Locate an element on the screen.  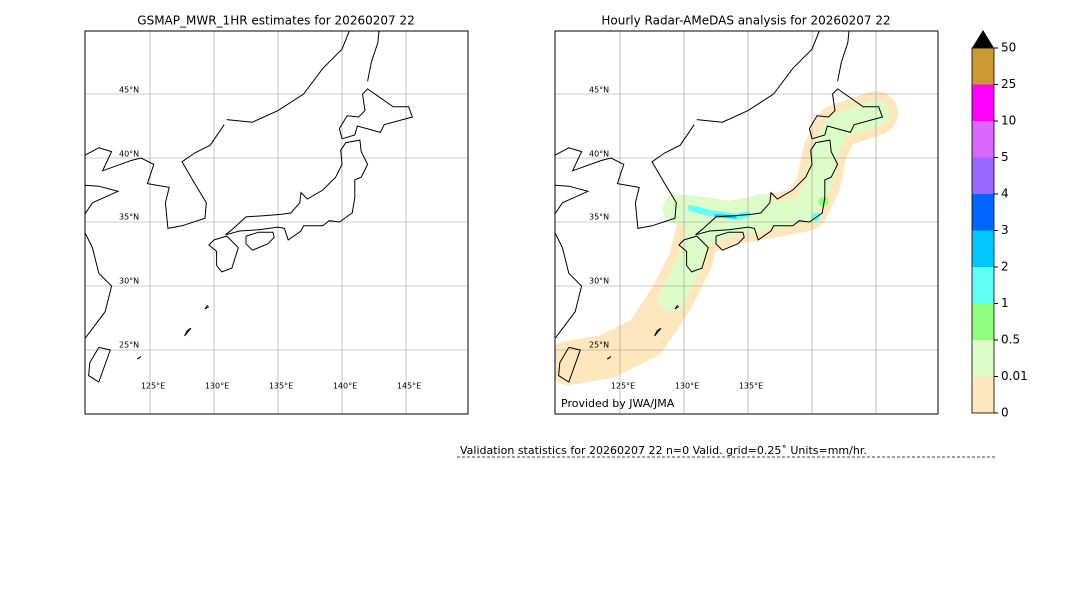
colorbar-label: 0 is located at coordinates (1005, 413).